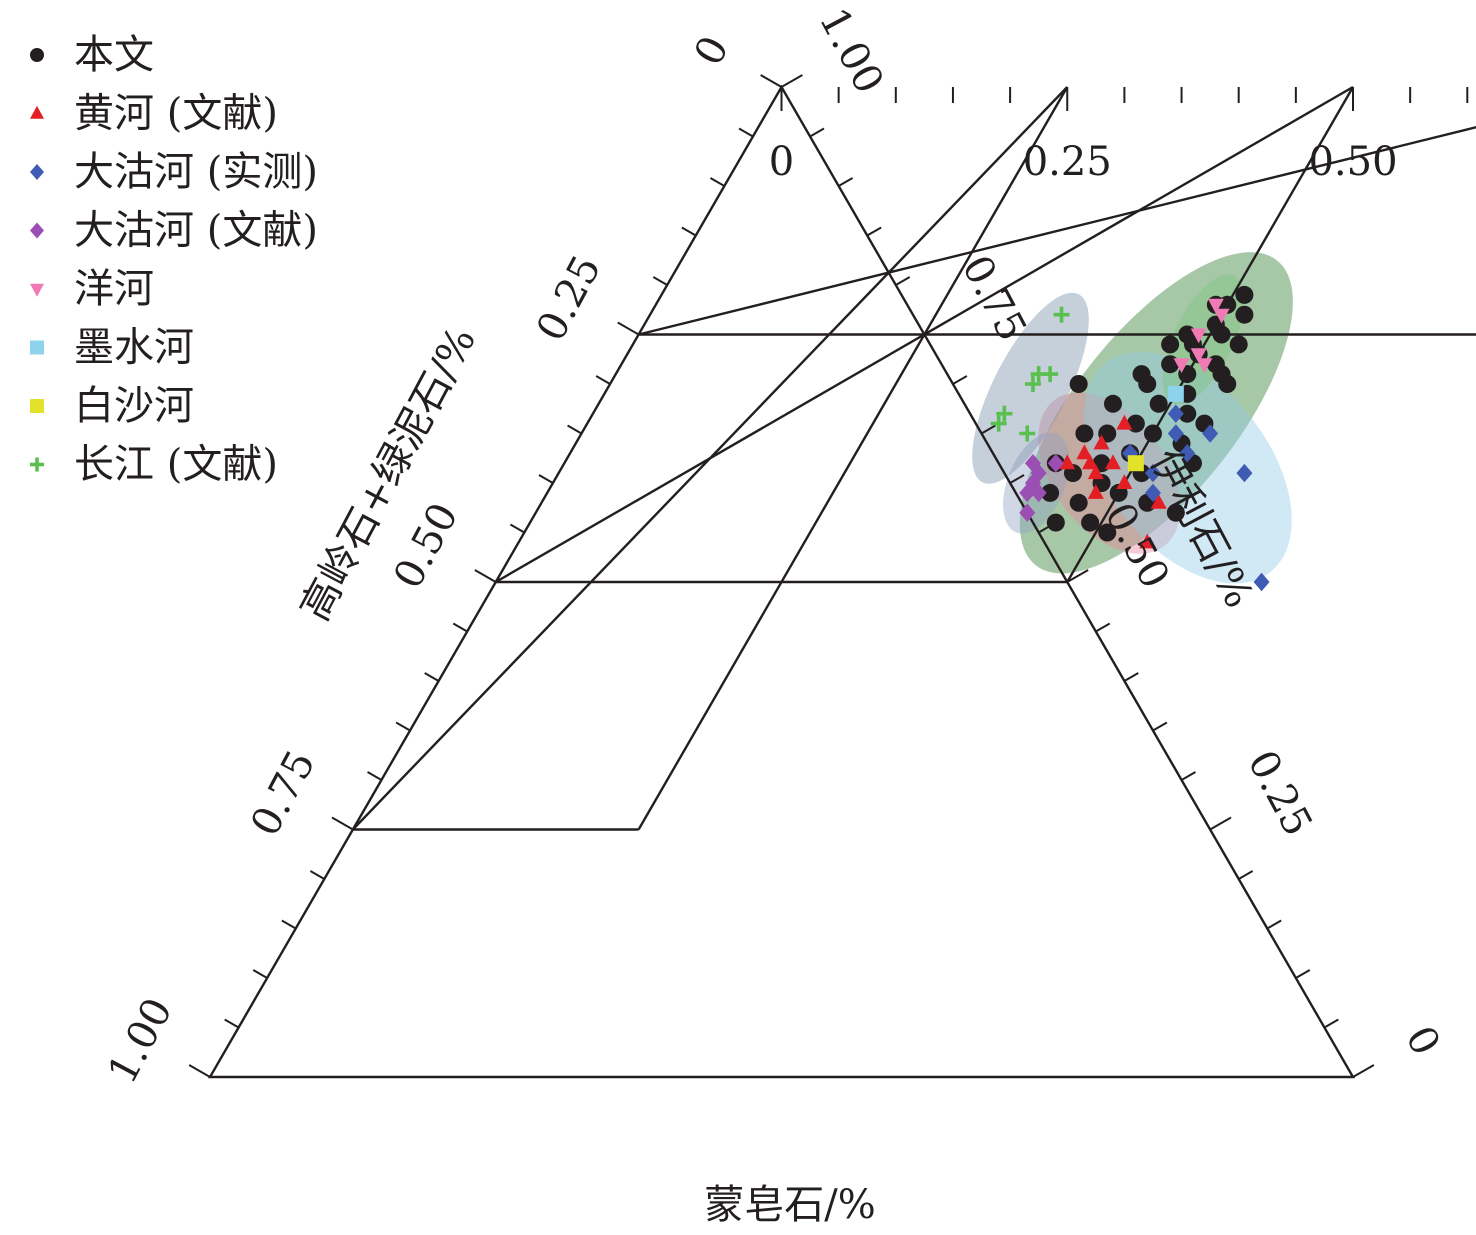  What do you see at coordinates (196, 172) in the screenshot?
I see `legend-label: 大沽河 (实测)` at bounding box center [196, 172].